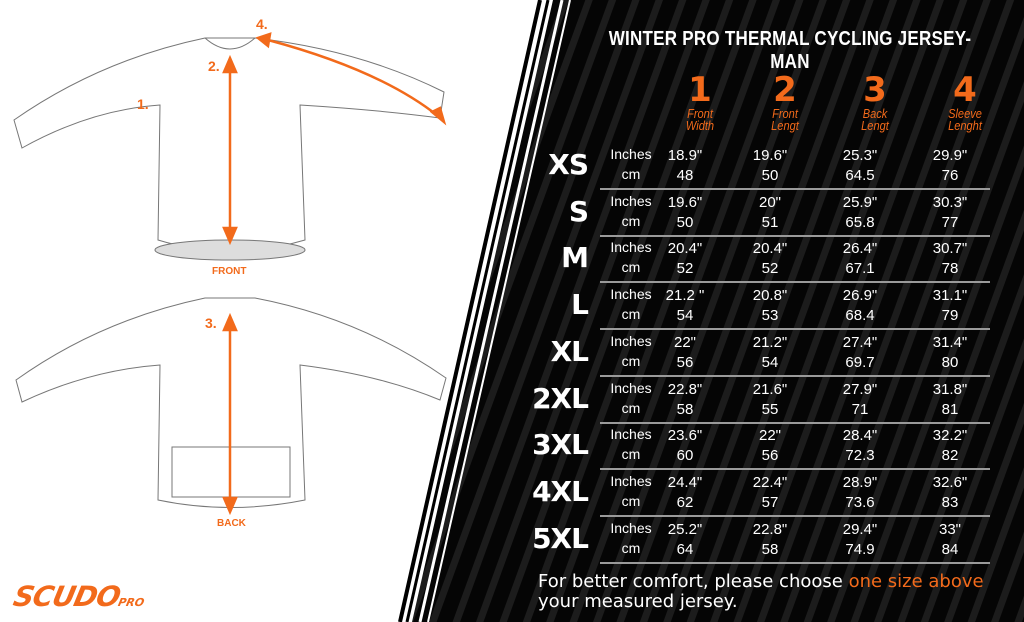  I want to click on value-cm: 82, so click(950, 456).